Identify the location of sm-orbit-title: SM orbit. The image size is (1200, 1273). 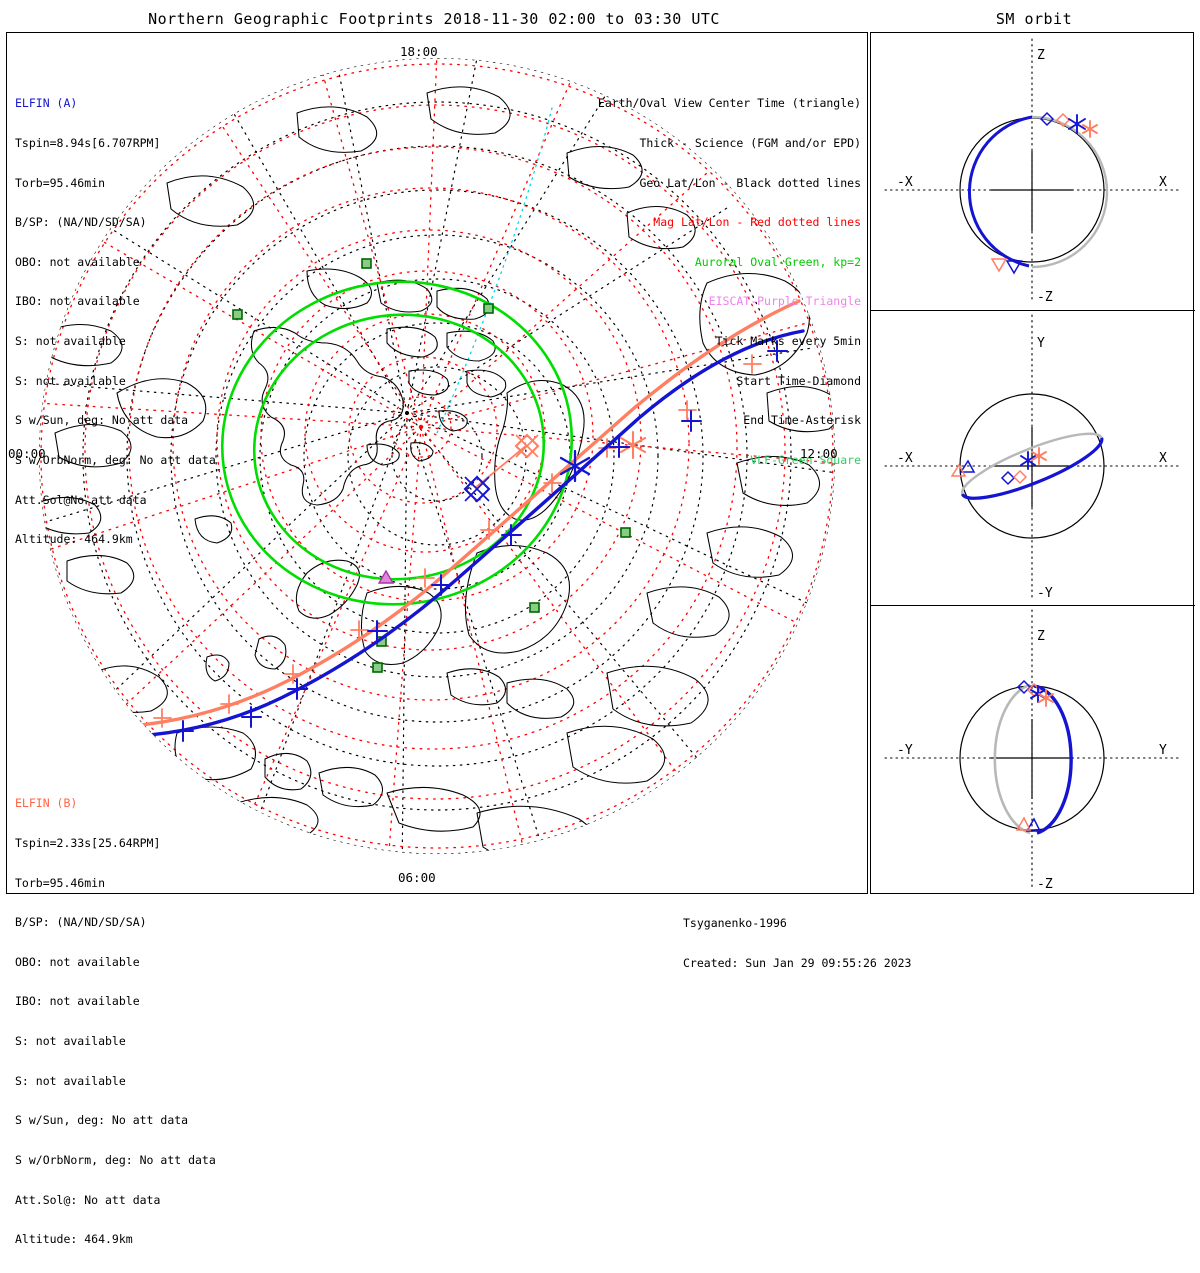
(1034, 19).